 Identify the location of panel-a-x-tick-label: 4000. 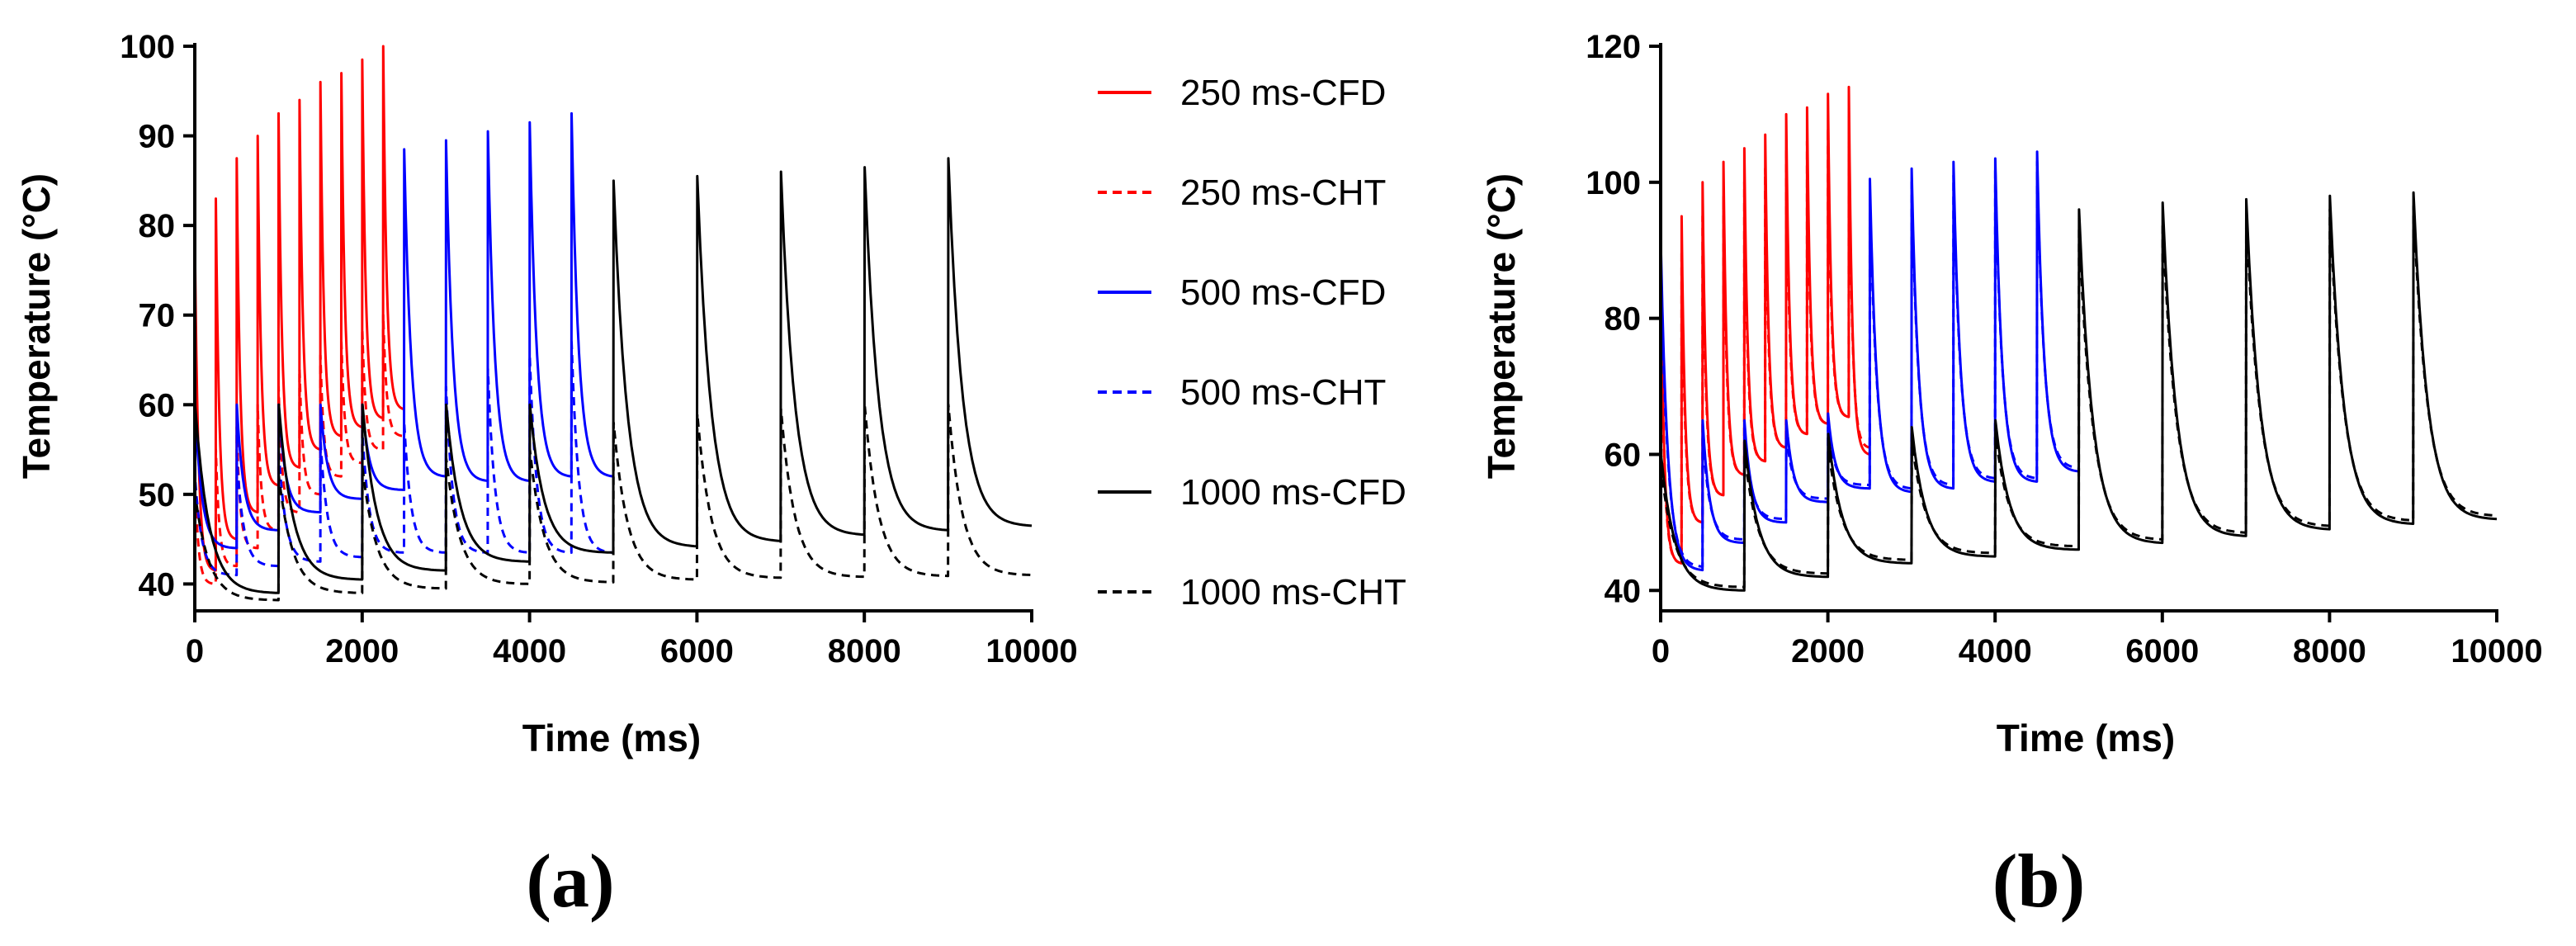
(529, 651).